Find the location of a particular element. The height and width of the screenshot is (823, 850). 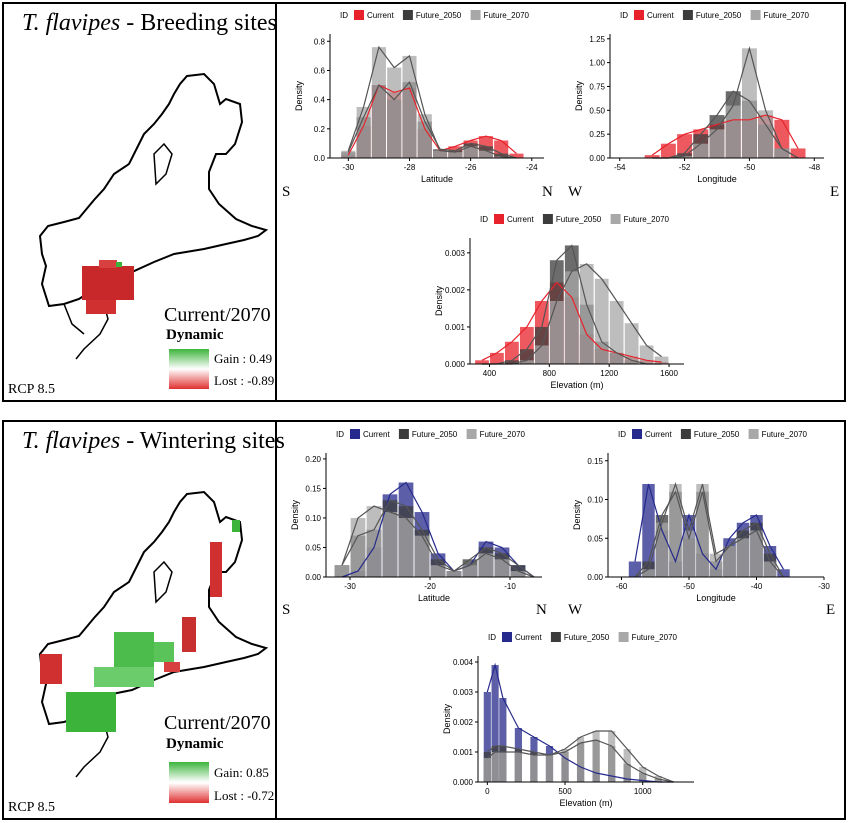

y-tick-label: 0.000 is located at coordinates (463, 782).